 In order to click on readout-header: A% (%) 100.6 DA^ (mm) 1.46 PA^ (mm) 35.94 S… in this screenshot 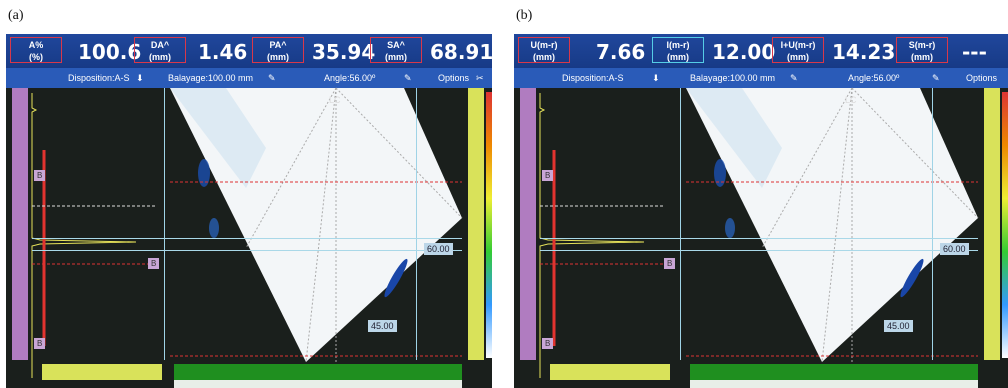, I will do `click(249, 51)`.